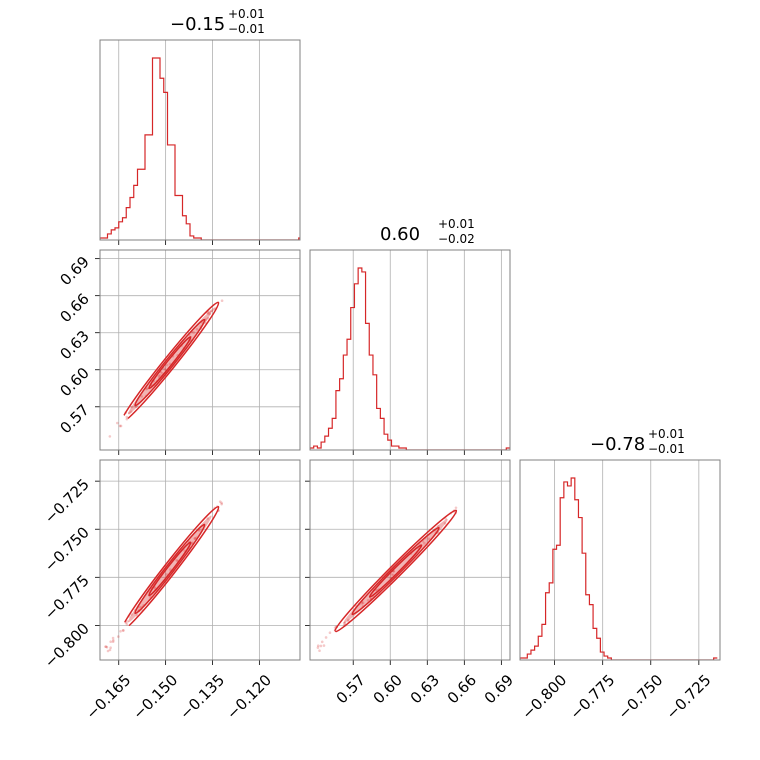  What do you see at coordinates (246, 14) in the screenshot?
I see `title-upper-0: +0.01` at bounding box center [246, 14].